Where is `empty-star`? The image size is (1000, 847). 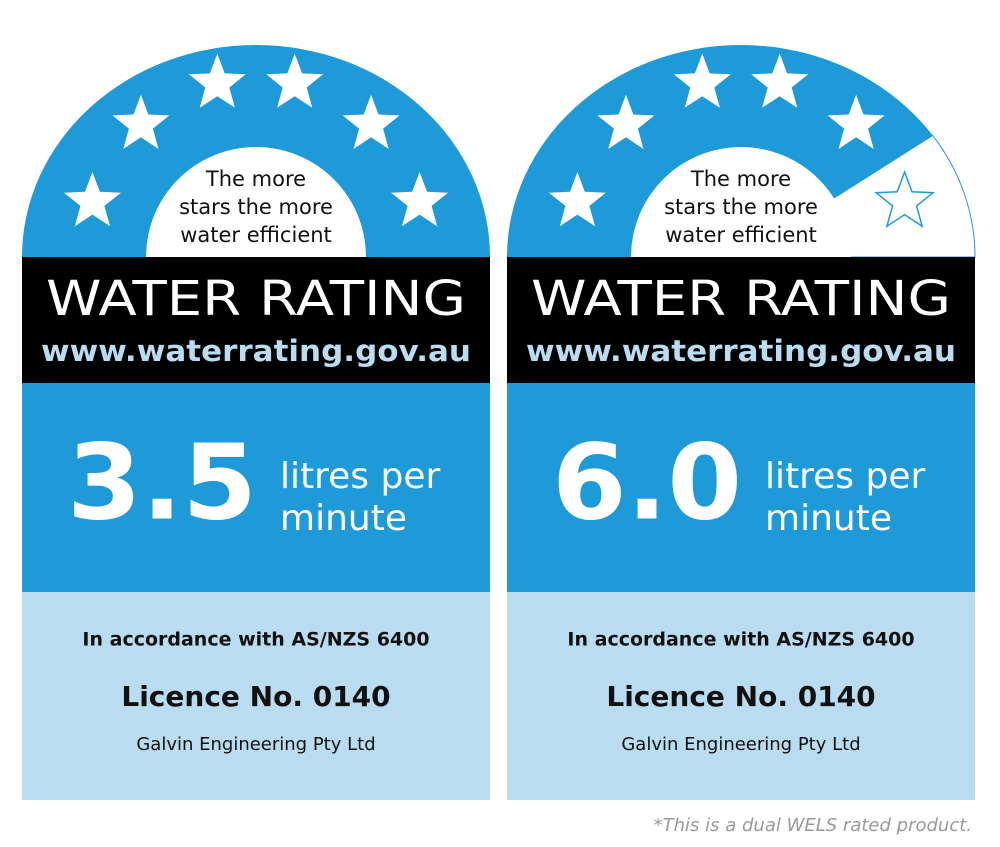
empty-star is located at coordinates (905, 199).